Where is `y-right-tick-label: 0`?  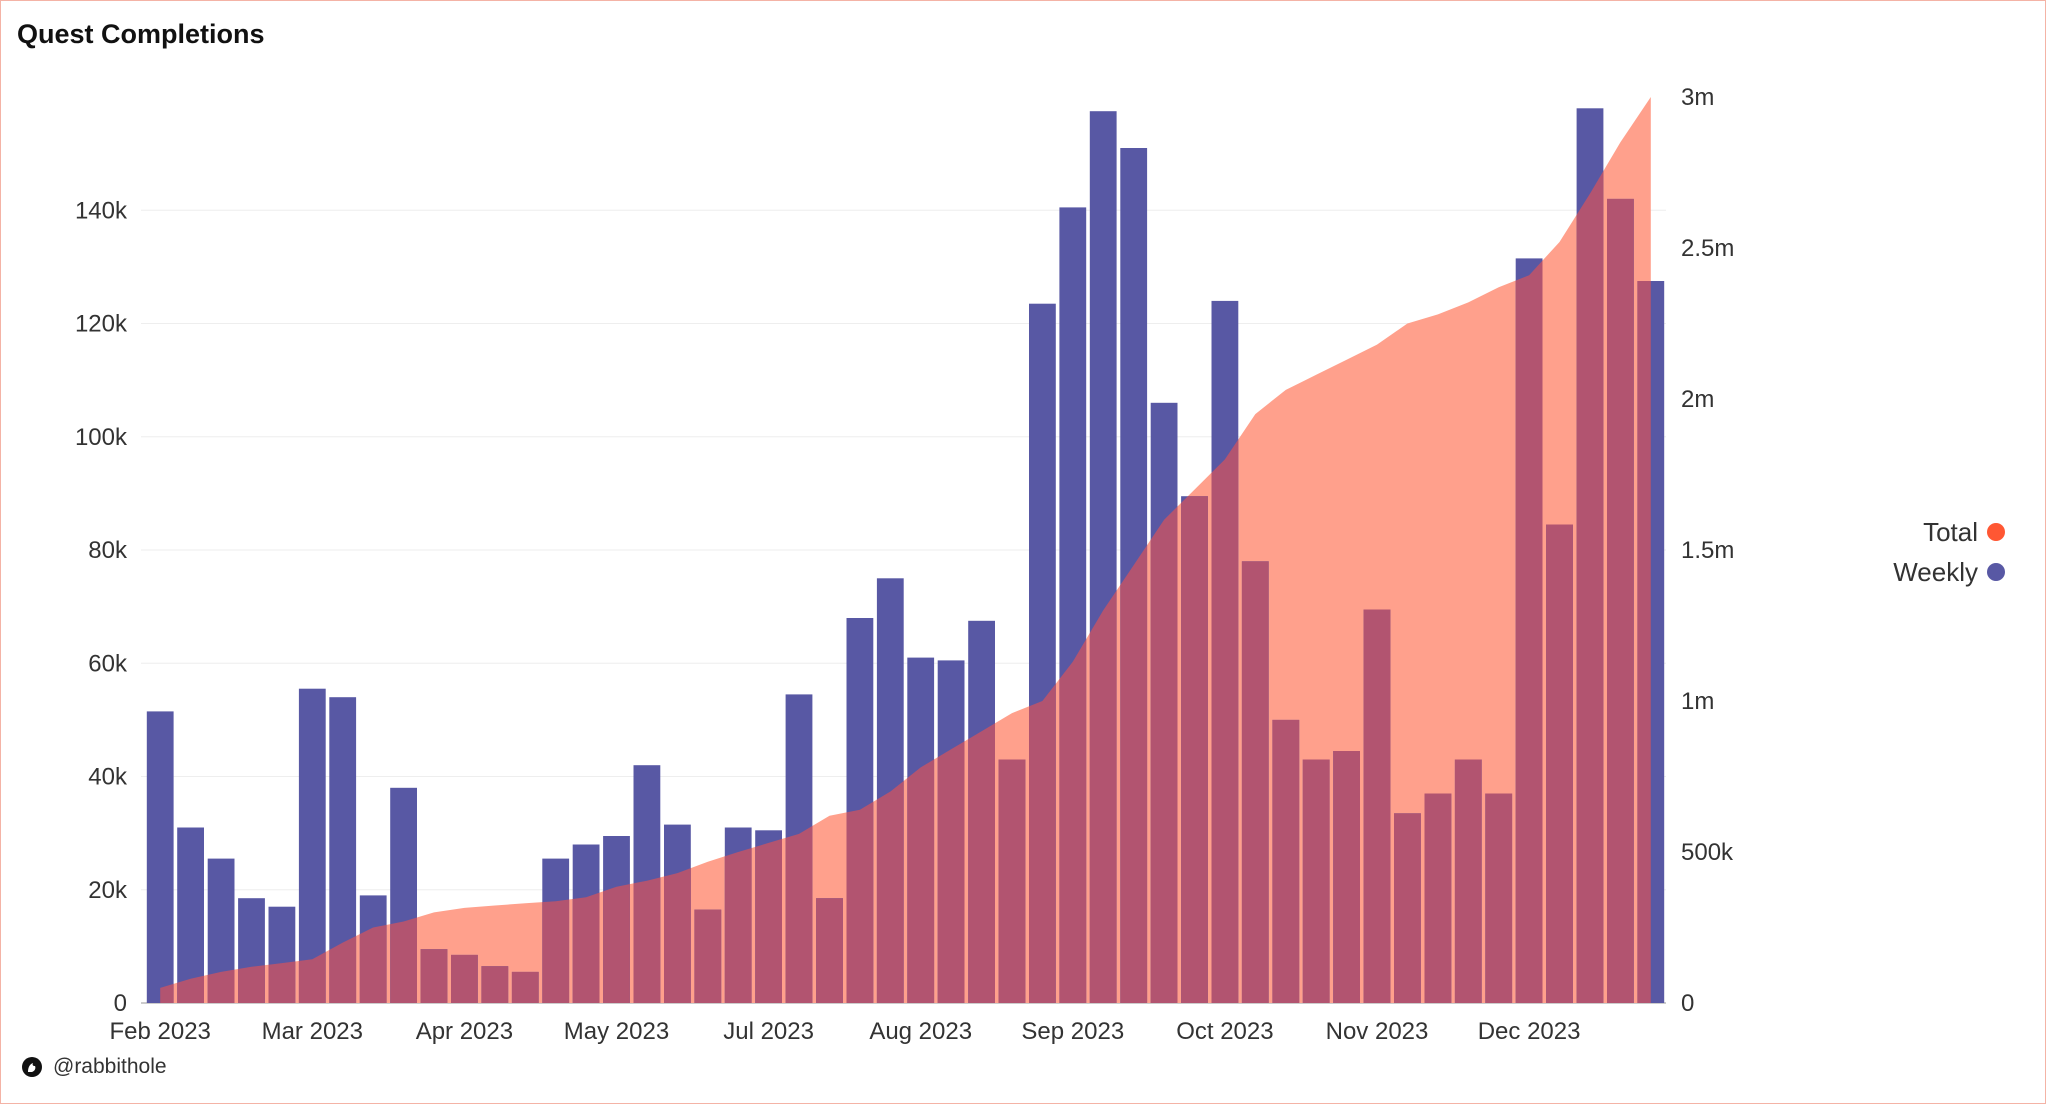 y-right-tick-label: 0 is located at coordinates (1687, 1003).